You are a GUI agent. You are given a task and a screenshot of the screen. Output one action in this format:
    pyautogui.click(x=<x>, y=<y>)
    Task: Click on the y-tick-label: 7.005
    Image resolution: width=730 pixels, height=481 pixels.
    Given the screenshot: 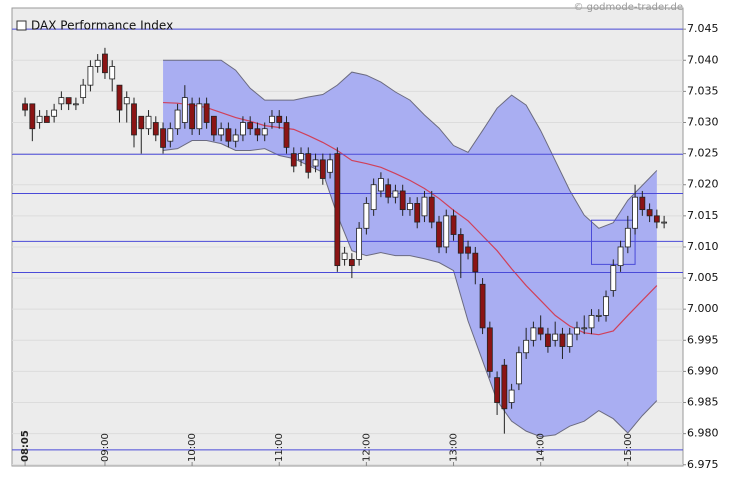 What is the action you would take?
    pyautogui.click(x=703, y=277)
    